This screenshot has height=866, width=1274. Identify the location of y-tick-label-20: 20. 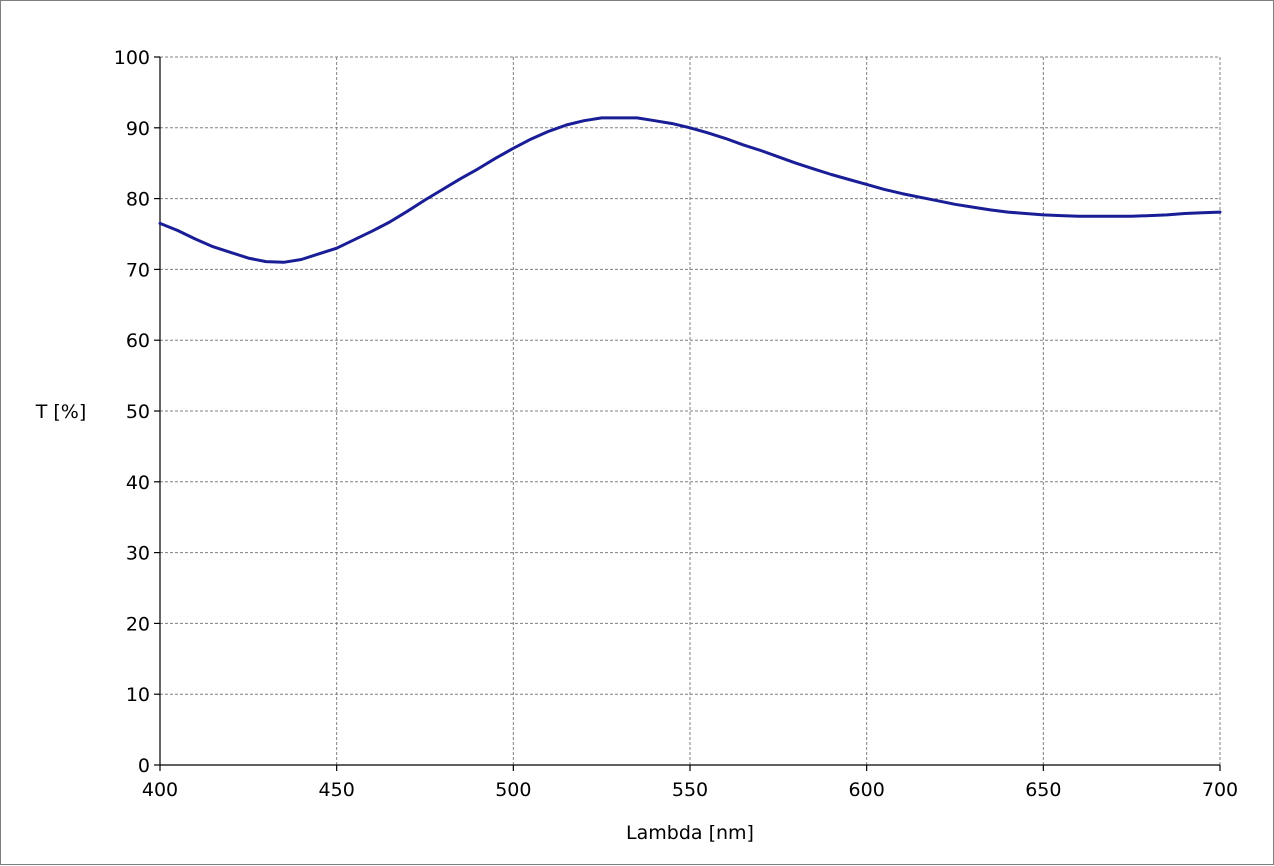
(138, 624).